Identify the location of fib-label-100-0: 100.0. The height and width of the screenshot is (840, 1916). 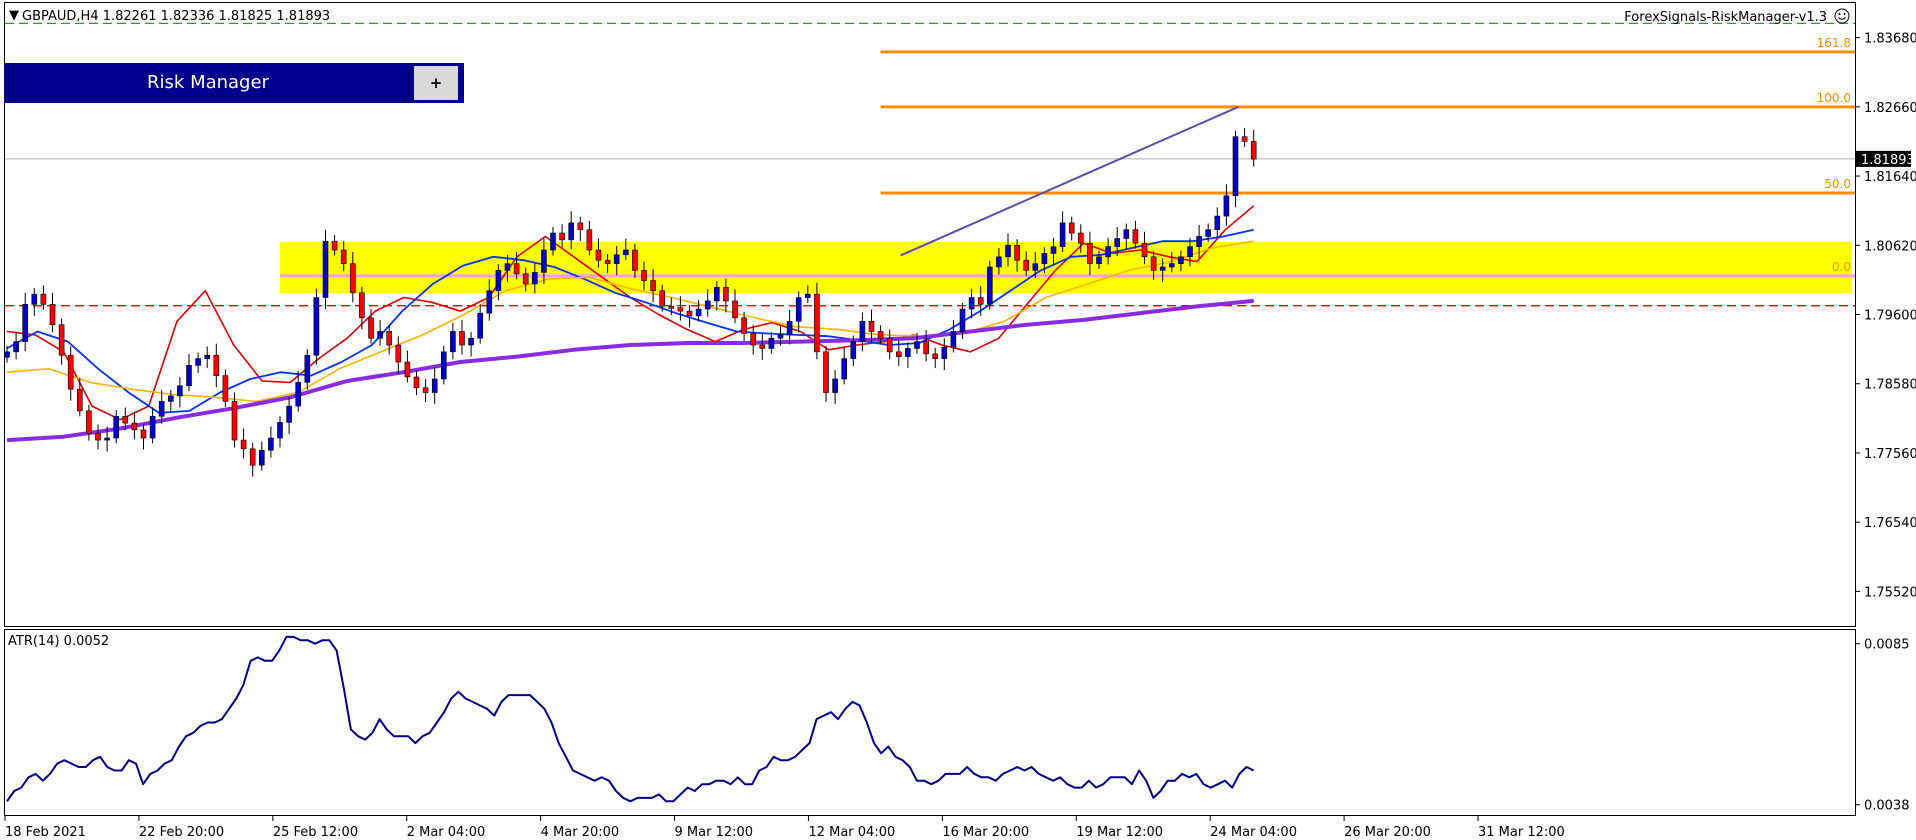
(1834, 98).